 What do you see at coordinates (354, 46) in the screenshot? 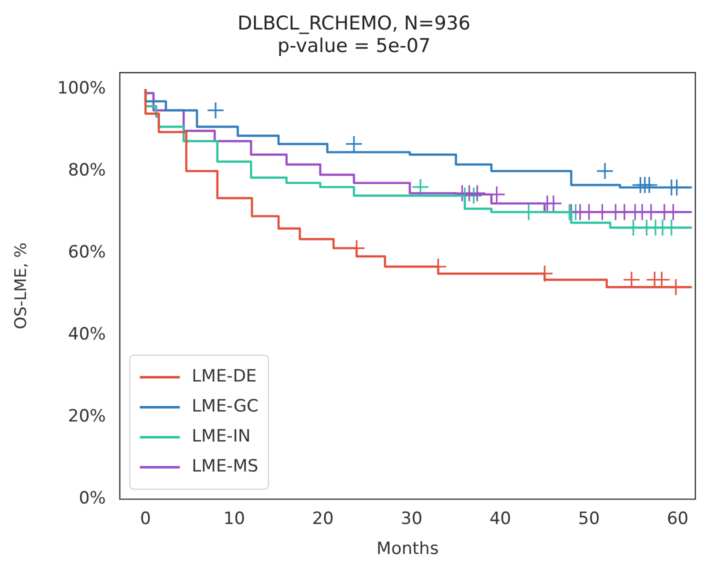
I see `chart-subtitle: p-value = 5e-07` at bounding box center [354, 46].